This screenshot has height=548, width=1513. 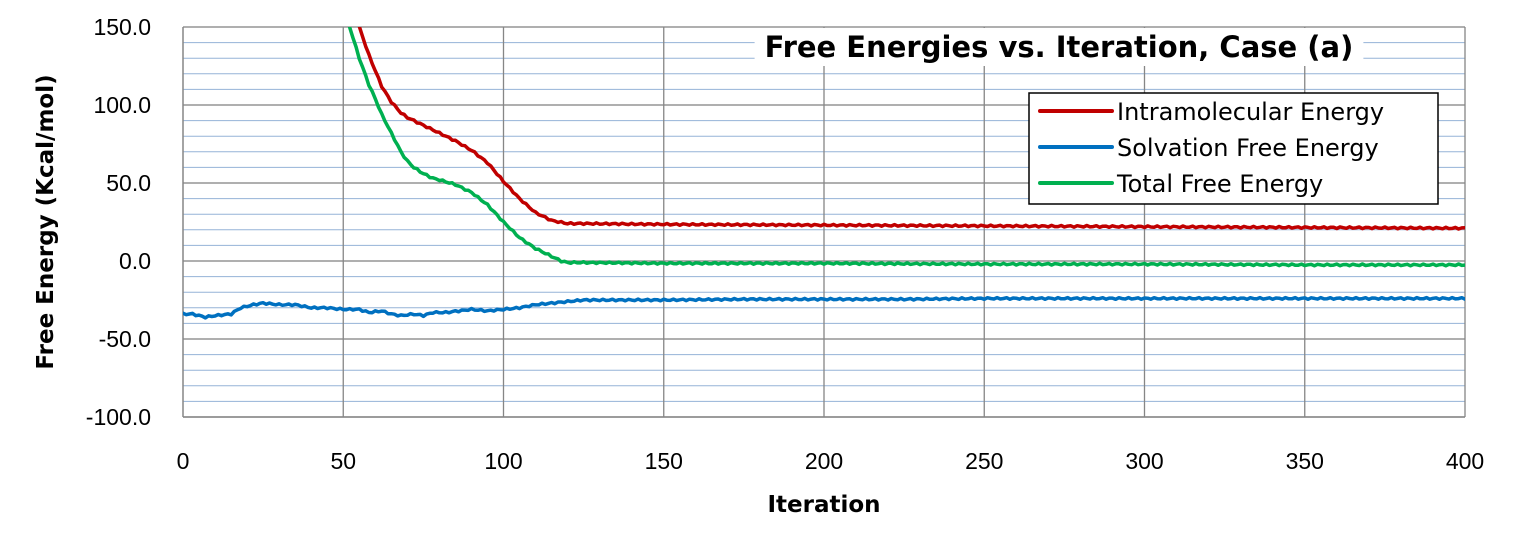 What do you see at coordinates (984, 461) in the screenshot?
I see `x-tick-label: 250` at bounding box center [984, 461].